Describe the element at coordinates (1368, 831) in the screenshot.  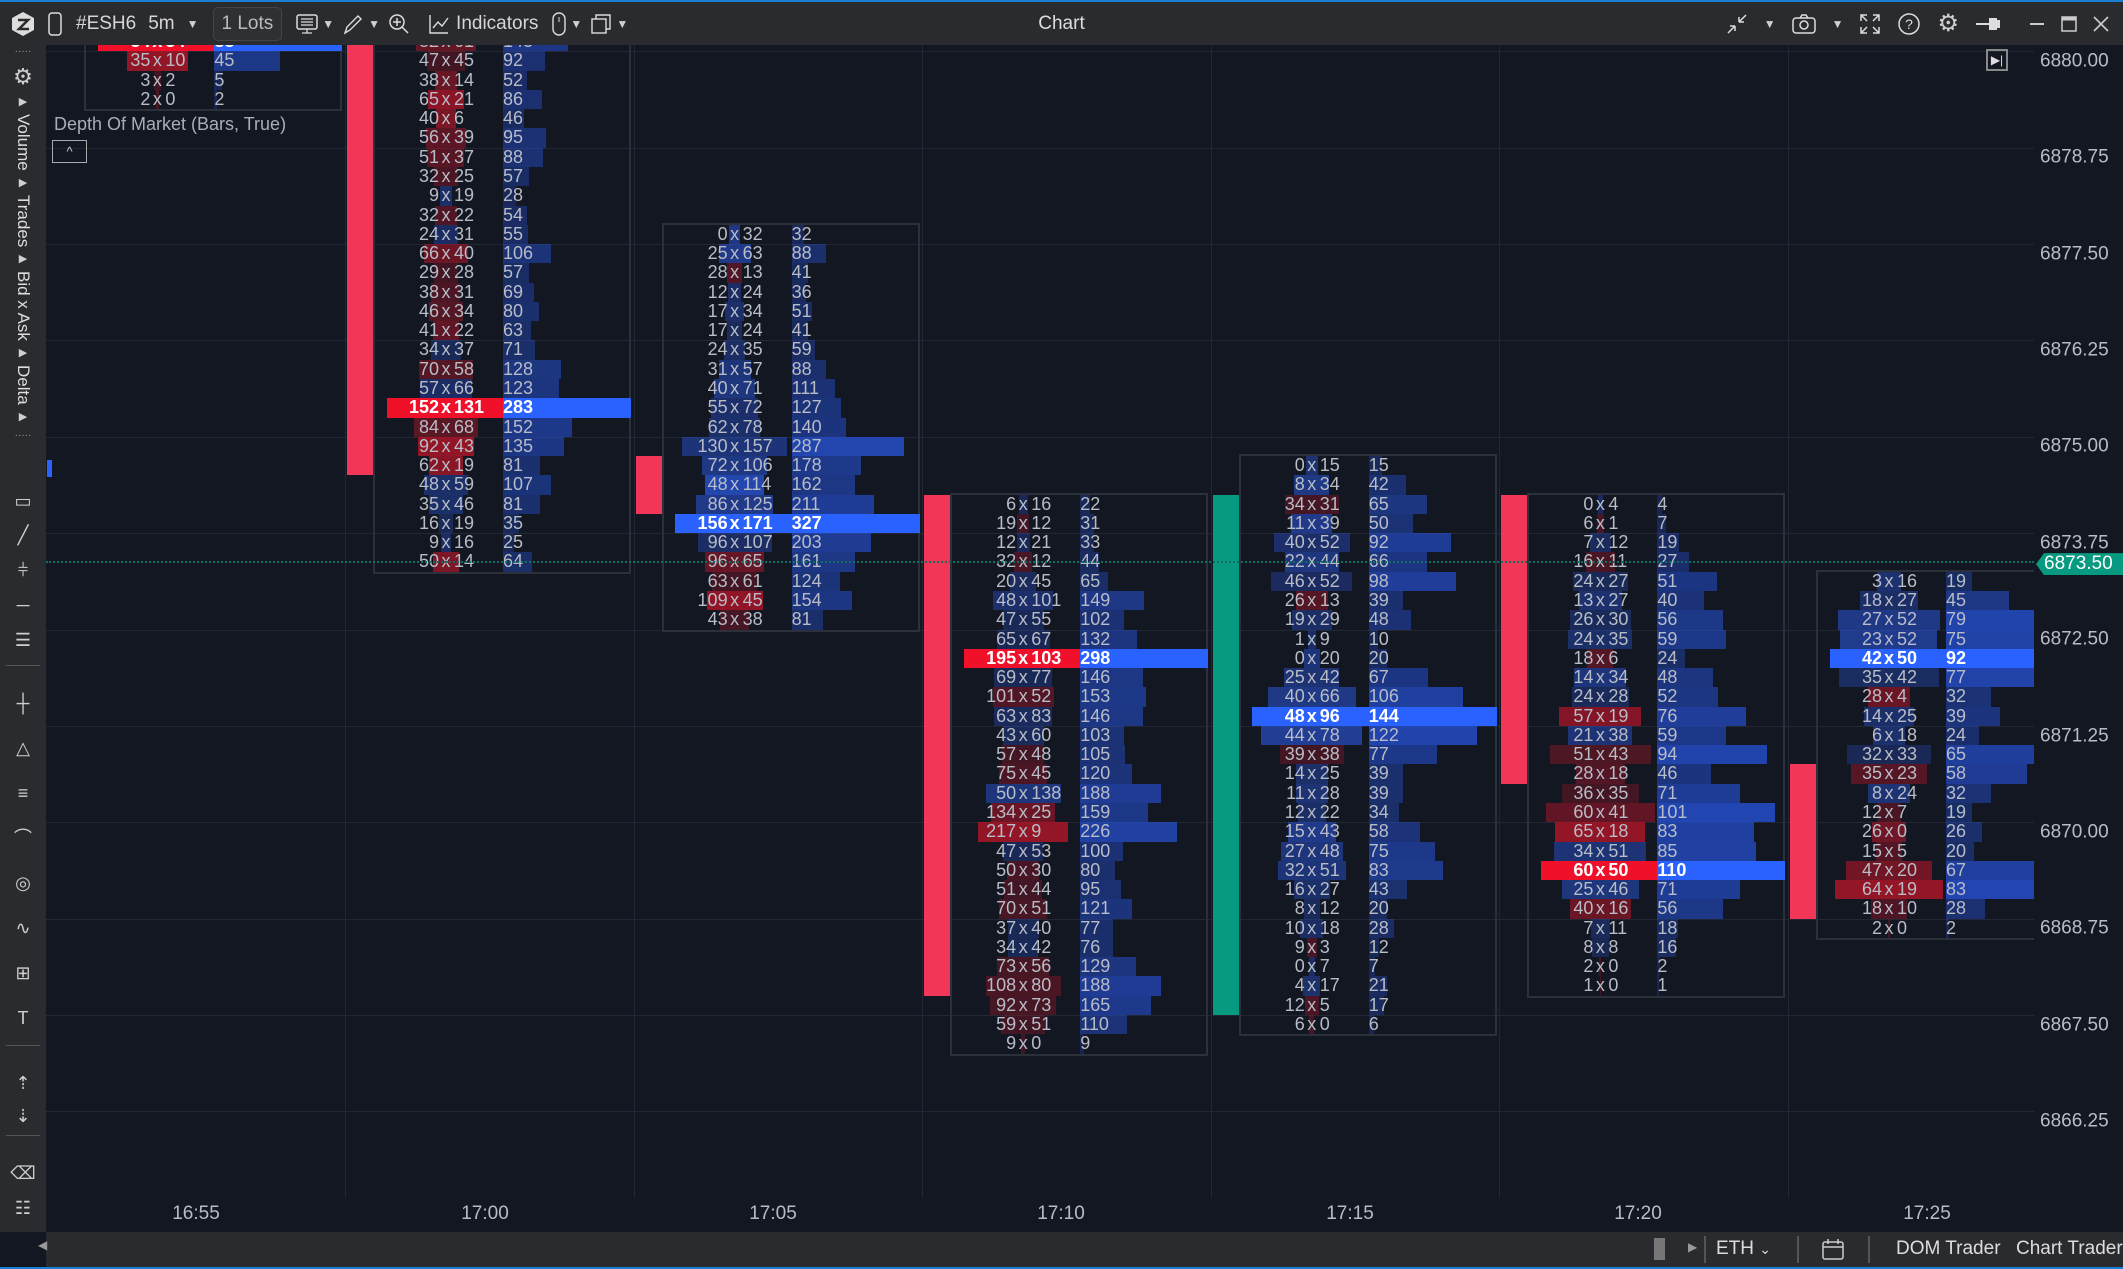
I see `price-row: 15 x 43 58` at that location.